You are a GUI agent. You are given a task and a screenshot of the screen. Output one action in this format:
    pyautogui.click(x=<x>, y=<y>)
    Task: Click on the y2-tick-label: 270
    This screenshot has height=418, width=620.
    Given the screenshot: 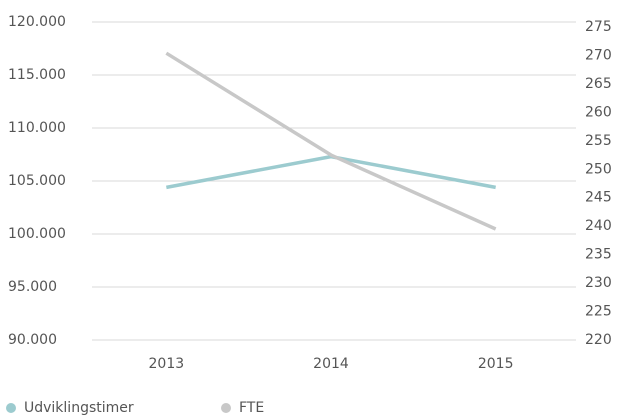 What is the action you would take?
    pyautogui.click(x=598, y=55)
    